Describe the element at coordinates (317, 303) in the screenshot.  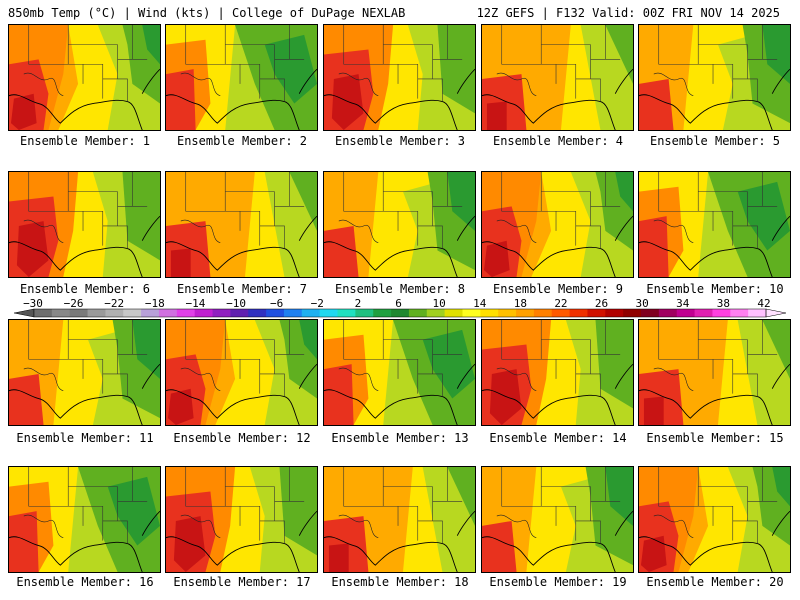
I see `colorbar-tick-label: −2` at that location.